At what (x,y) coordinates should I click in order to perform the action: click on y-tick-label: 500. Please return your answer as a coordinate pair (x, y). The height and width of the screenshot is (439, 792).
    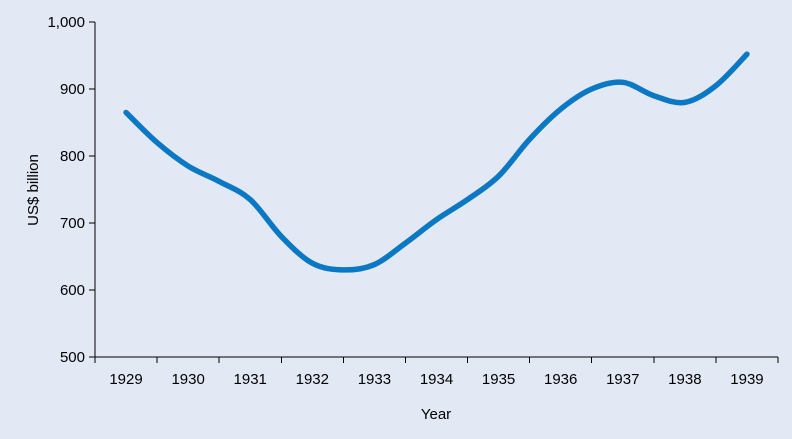
    Looking at the image, I should click on (72, 357).